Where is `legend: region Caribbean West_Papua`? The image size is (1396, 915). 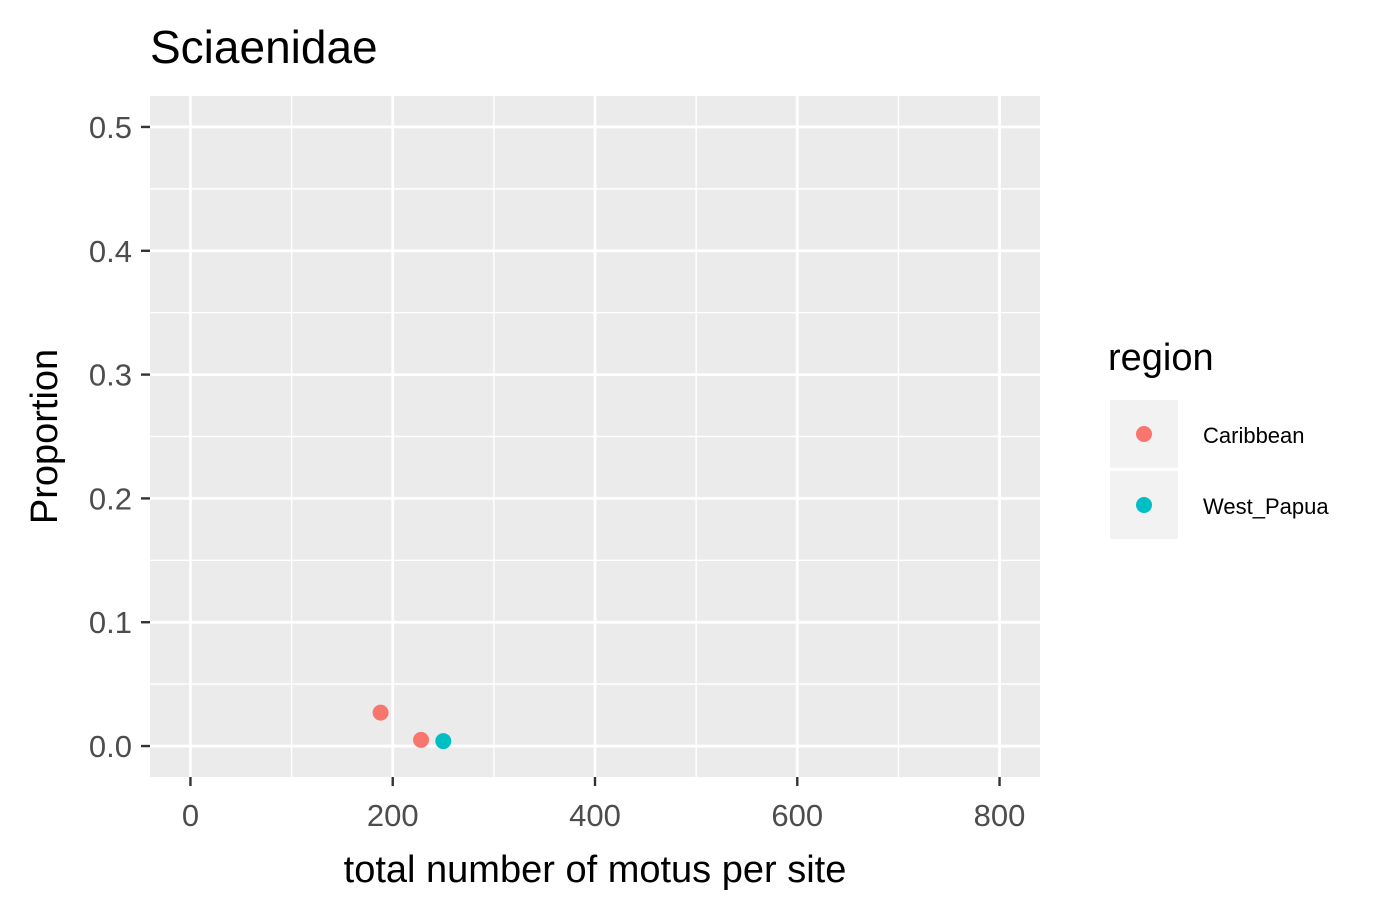 legend: region Caribbean West_Papua is located at coordinates (1218, 438).